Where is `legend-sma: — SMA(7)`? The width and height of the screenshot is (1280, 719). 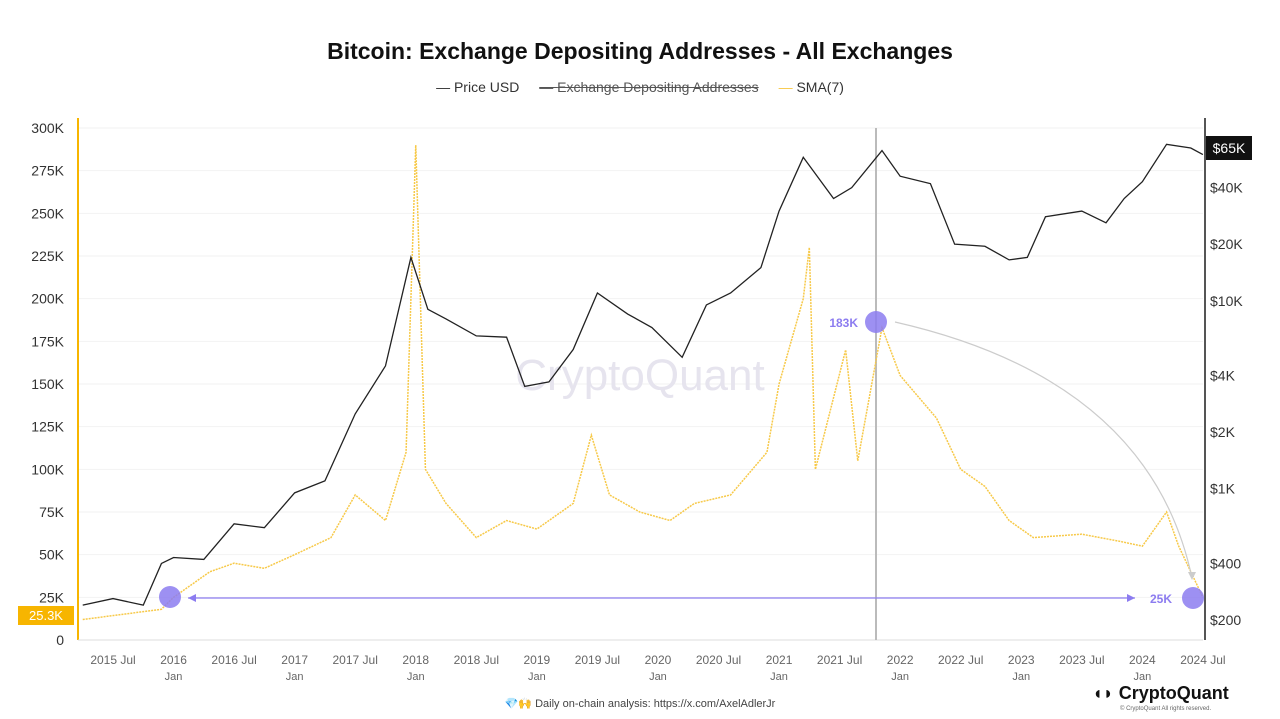 legend-sma: — SMA(7) is located at coordinates (811, 87).